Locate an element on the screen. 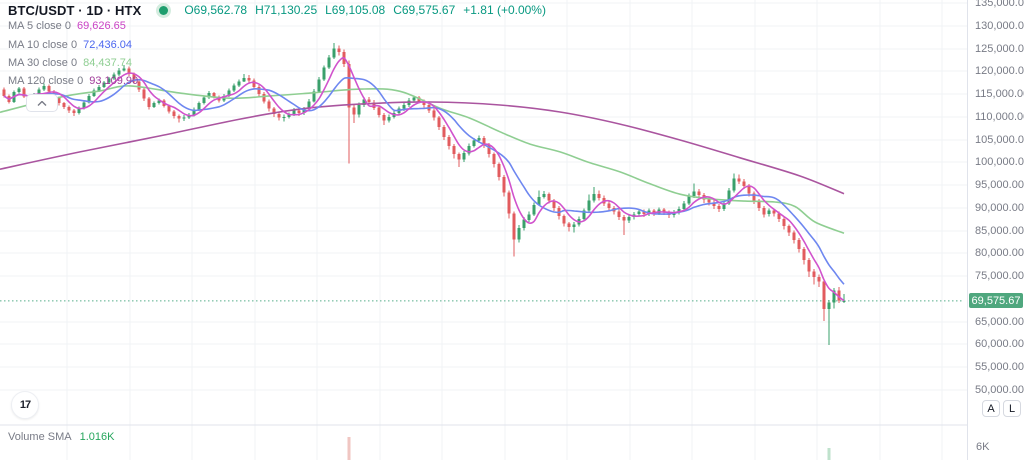  ohlc-item: L69,105.08 is located at coordinates (355, 10).